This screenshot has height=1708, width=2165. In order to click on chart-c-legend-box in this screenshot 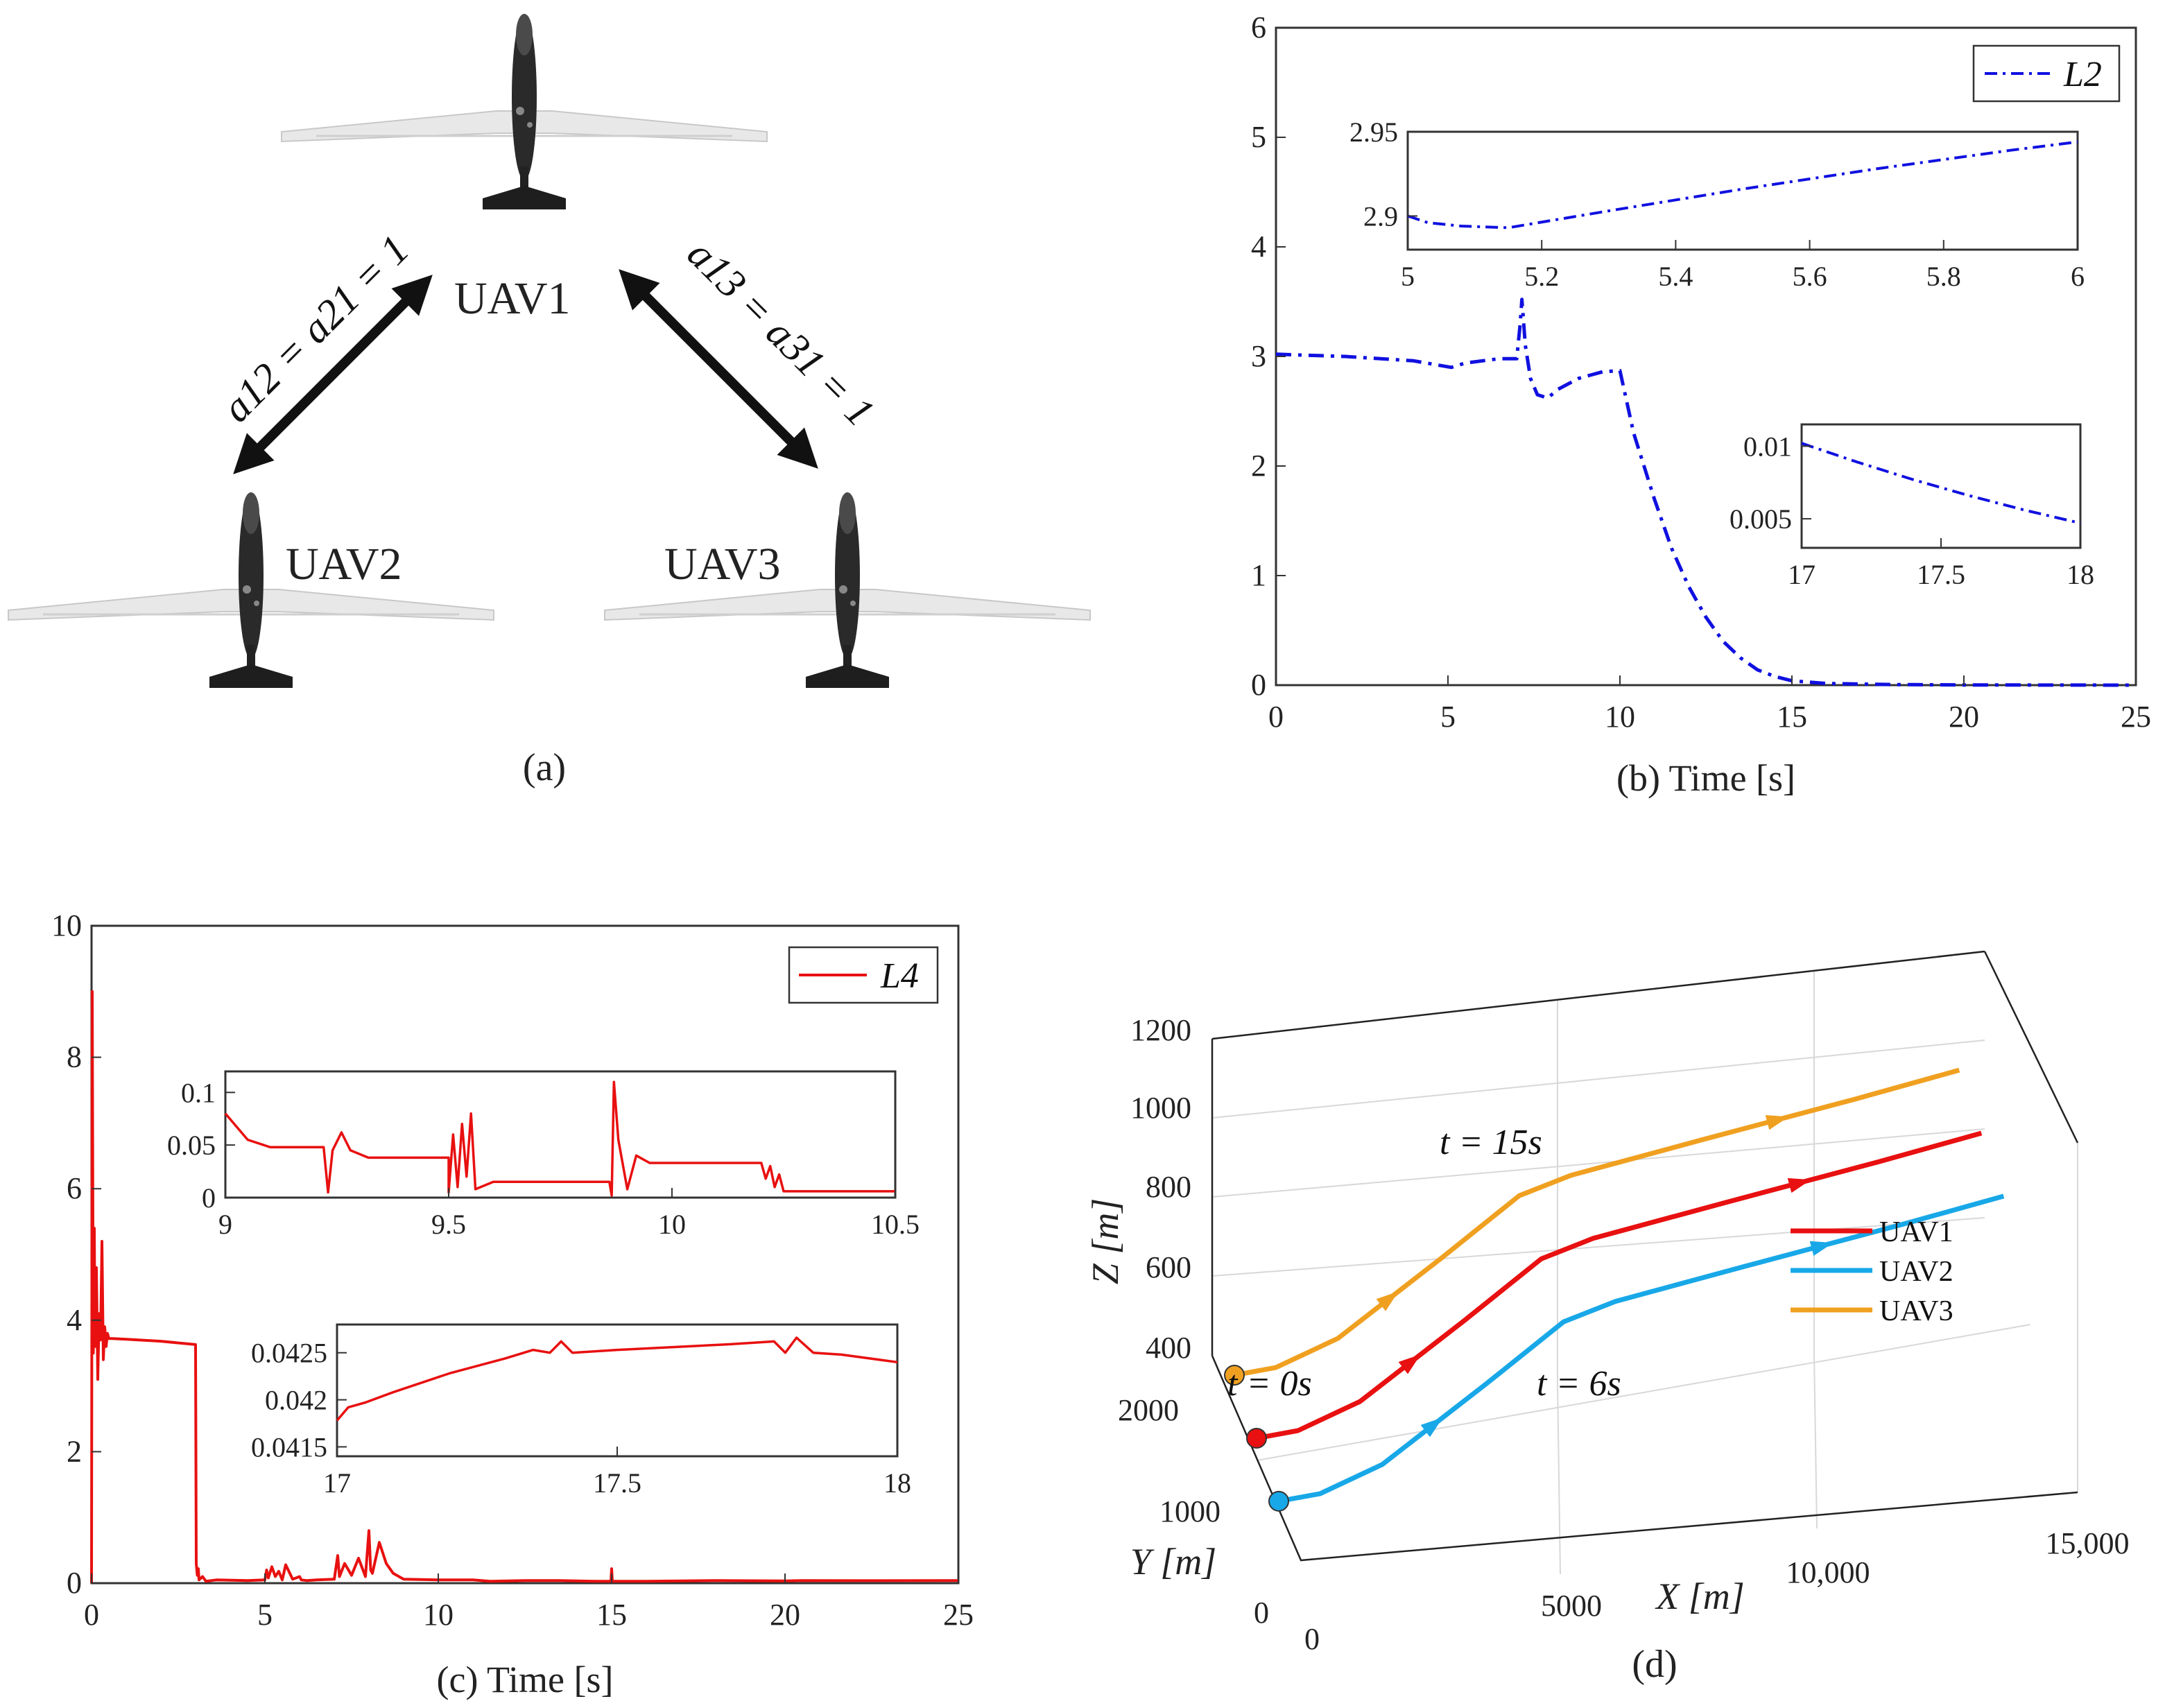, I will do `click(863, 975)`.